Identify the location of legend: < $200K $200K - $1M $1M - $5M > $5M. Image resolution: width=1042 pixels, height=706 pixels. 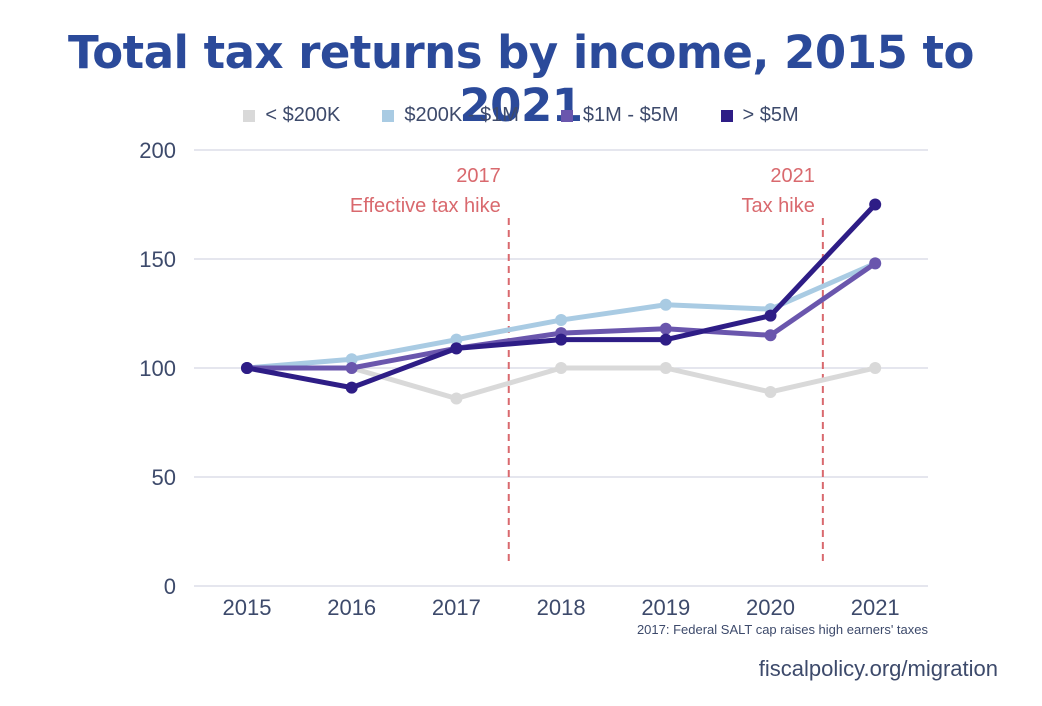
(521, 115).